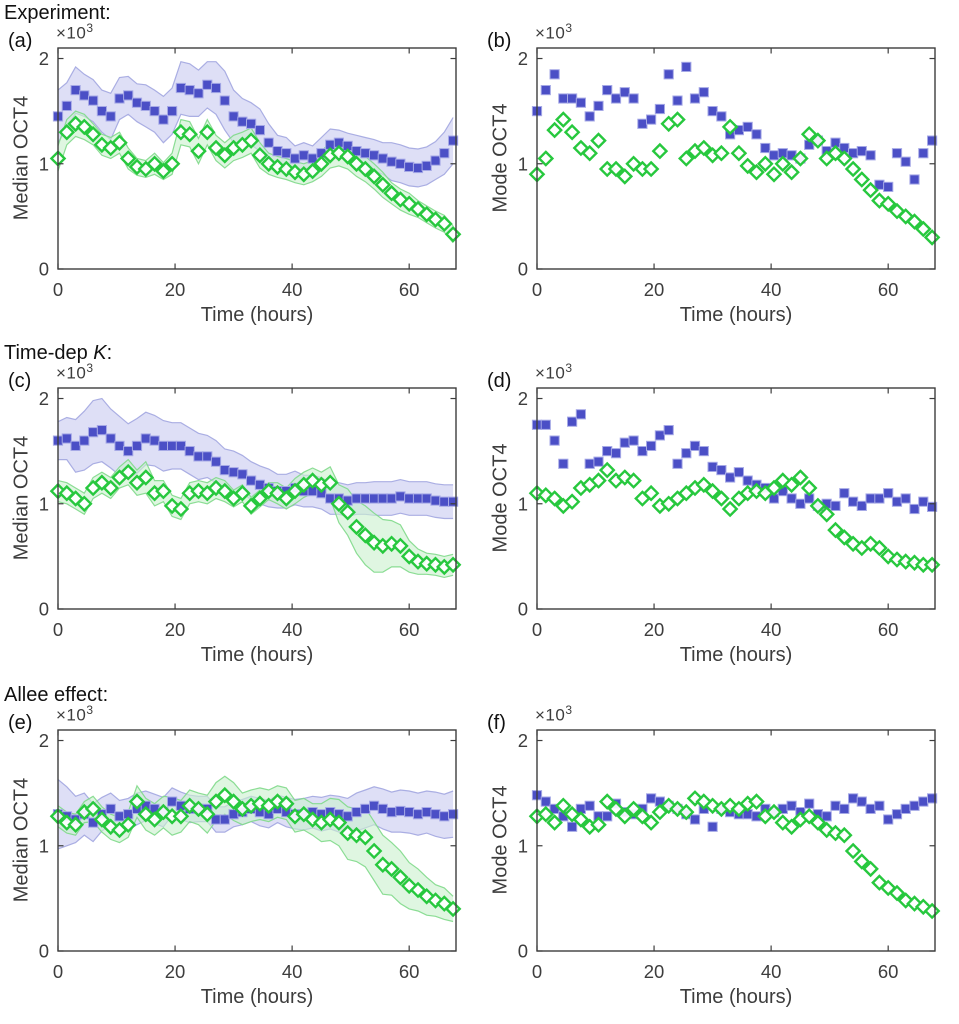  Describe the element at coordinates (75, 714) in the screenshot. I see `y-axis-exponent: ×10³` at that location.